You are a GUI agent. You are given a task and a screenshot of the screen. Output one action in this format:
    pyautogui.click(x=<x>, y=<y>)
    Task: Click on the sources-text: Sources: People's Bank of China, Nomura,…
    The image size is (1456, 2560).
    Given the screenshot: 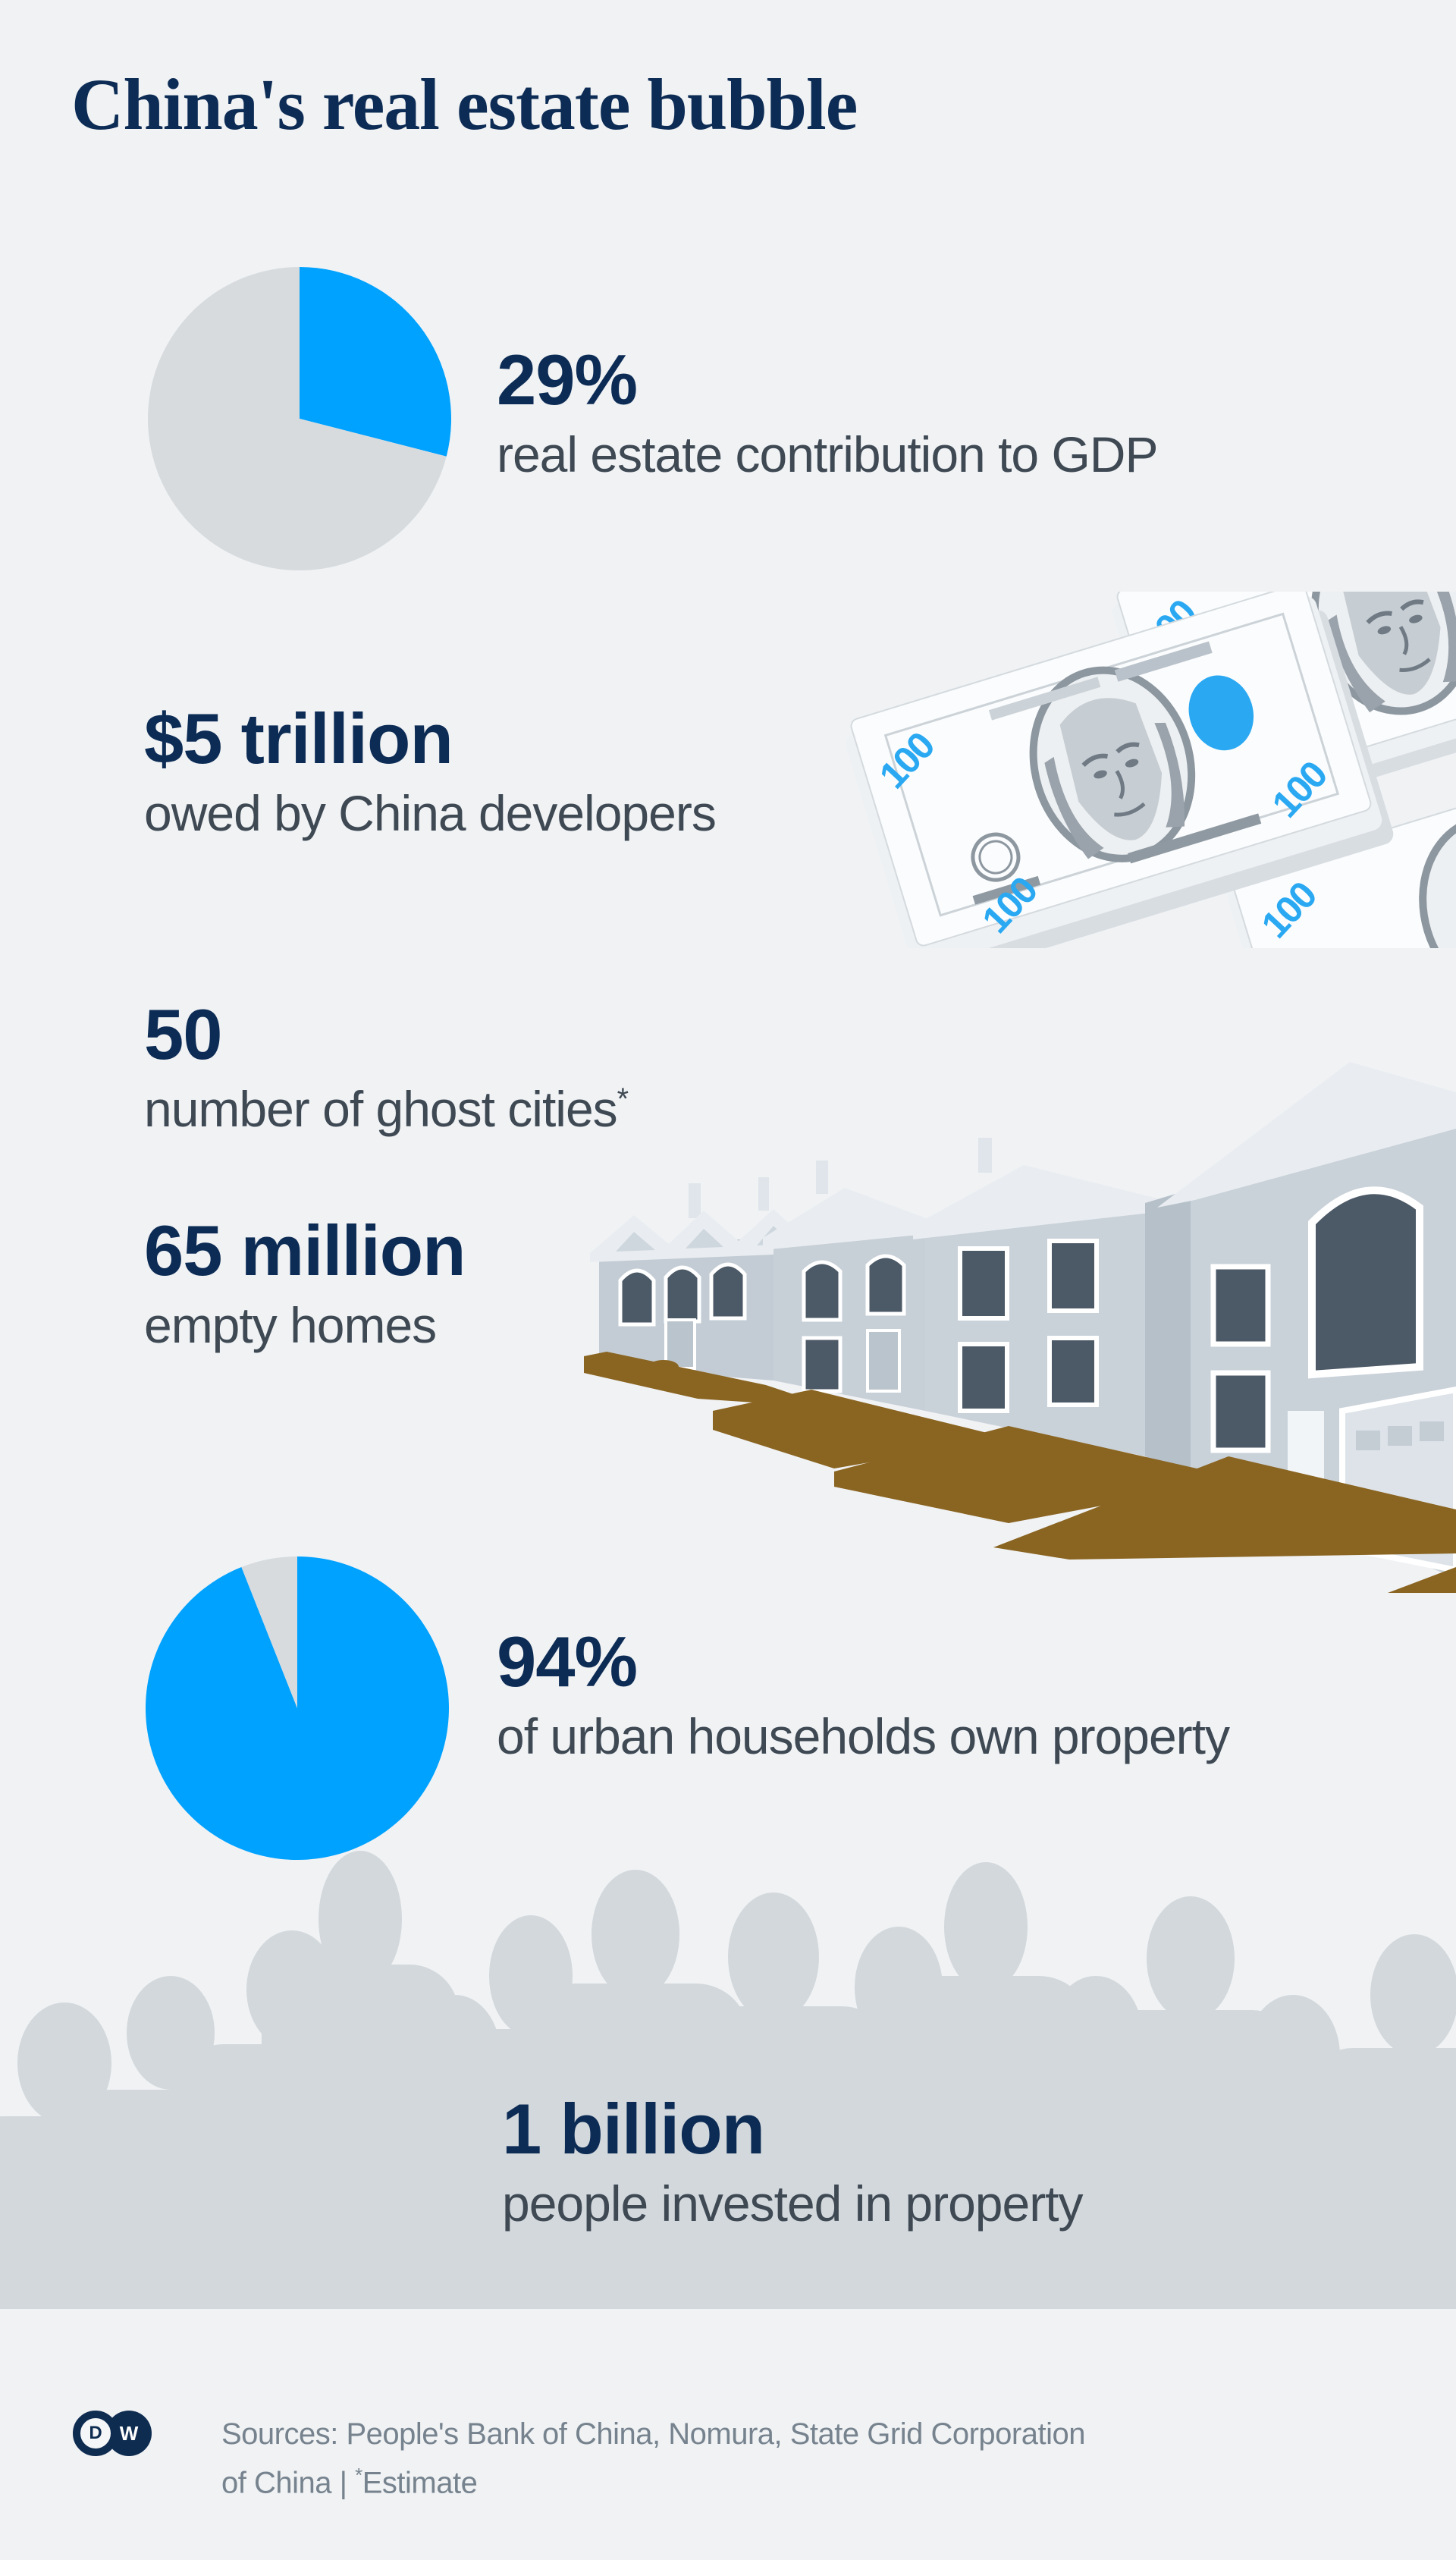 What is the action you would take?
    pyautogui.click(x=714, y=2458)
    